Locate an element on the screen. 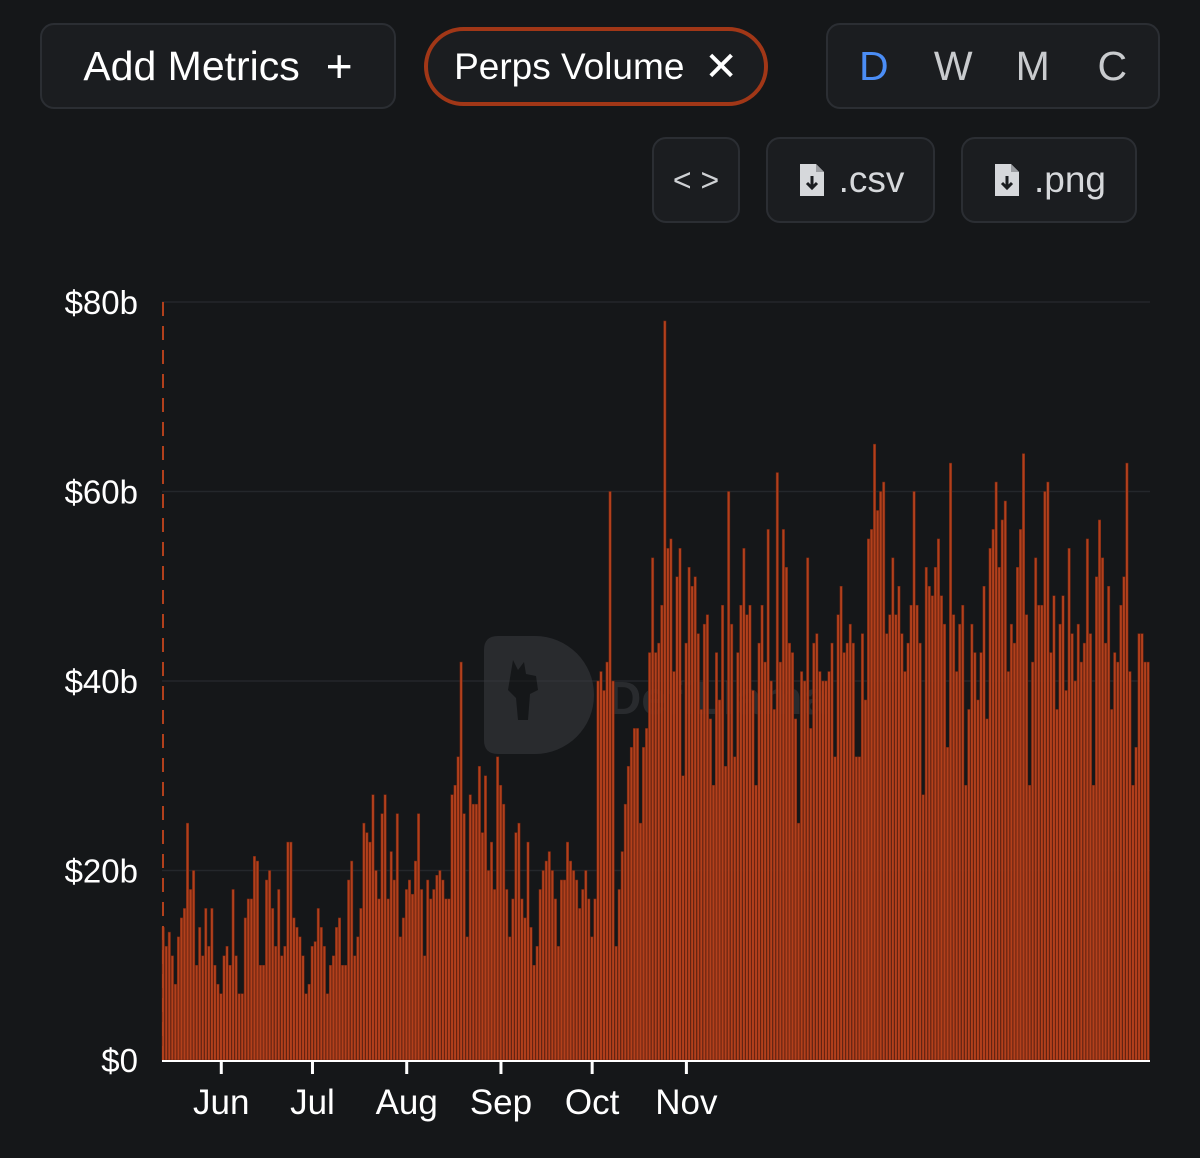  period-cumulative: C is located at coordinates (1112, 65).